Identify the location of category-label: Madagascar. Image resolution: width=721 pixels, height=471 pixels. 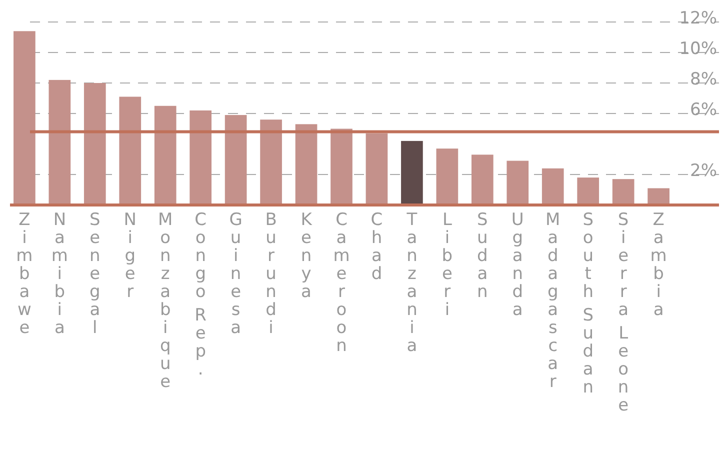
(553, 301).